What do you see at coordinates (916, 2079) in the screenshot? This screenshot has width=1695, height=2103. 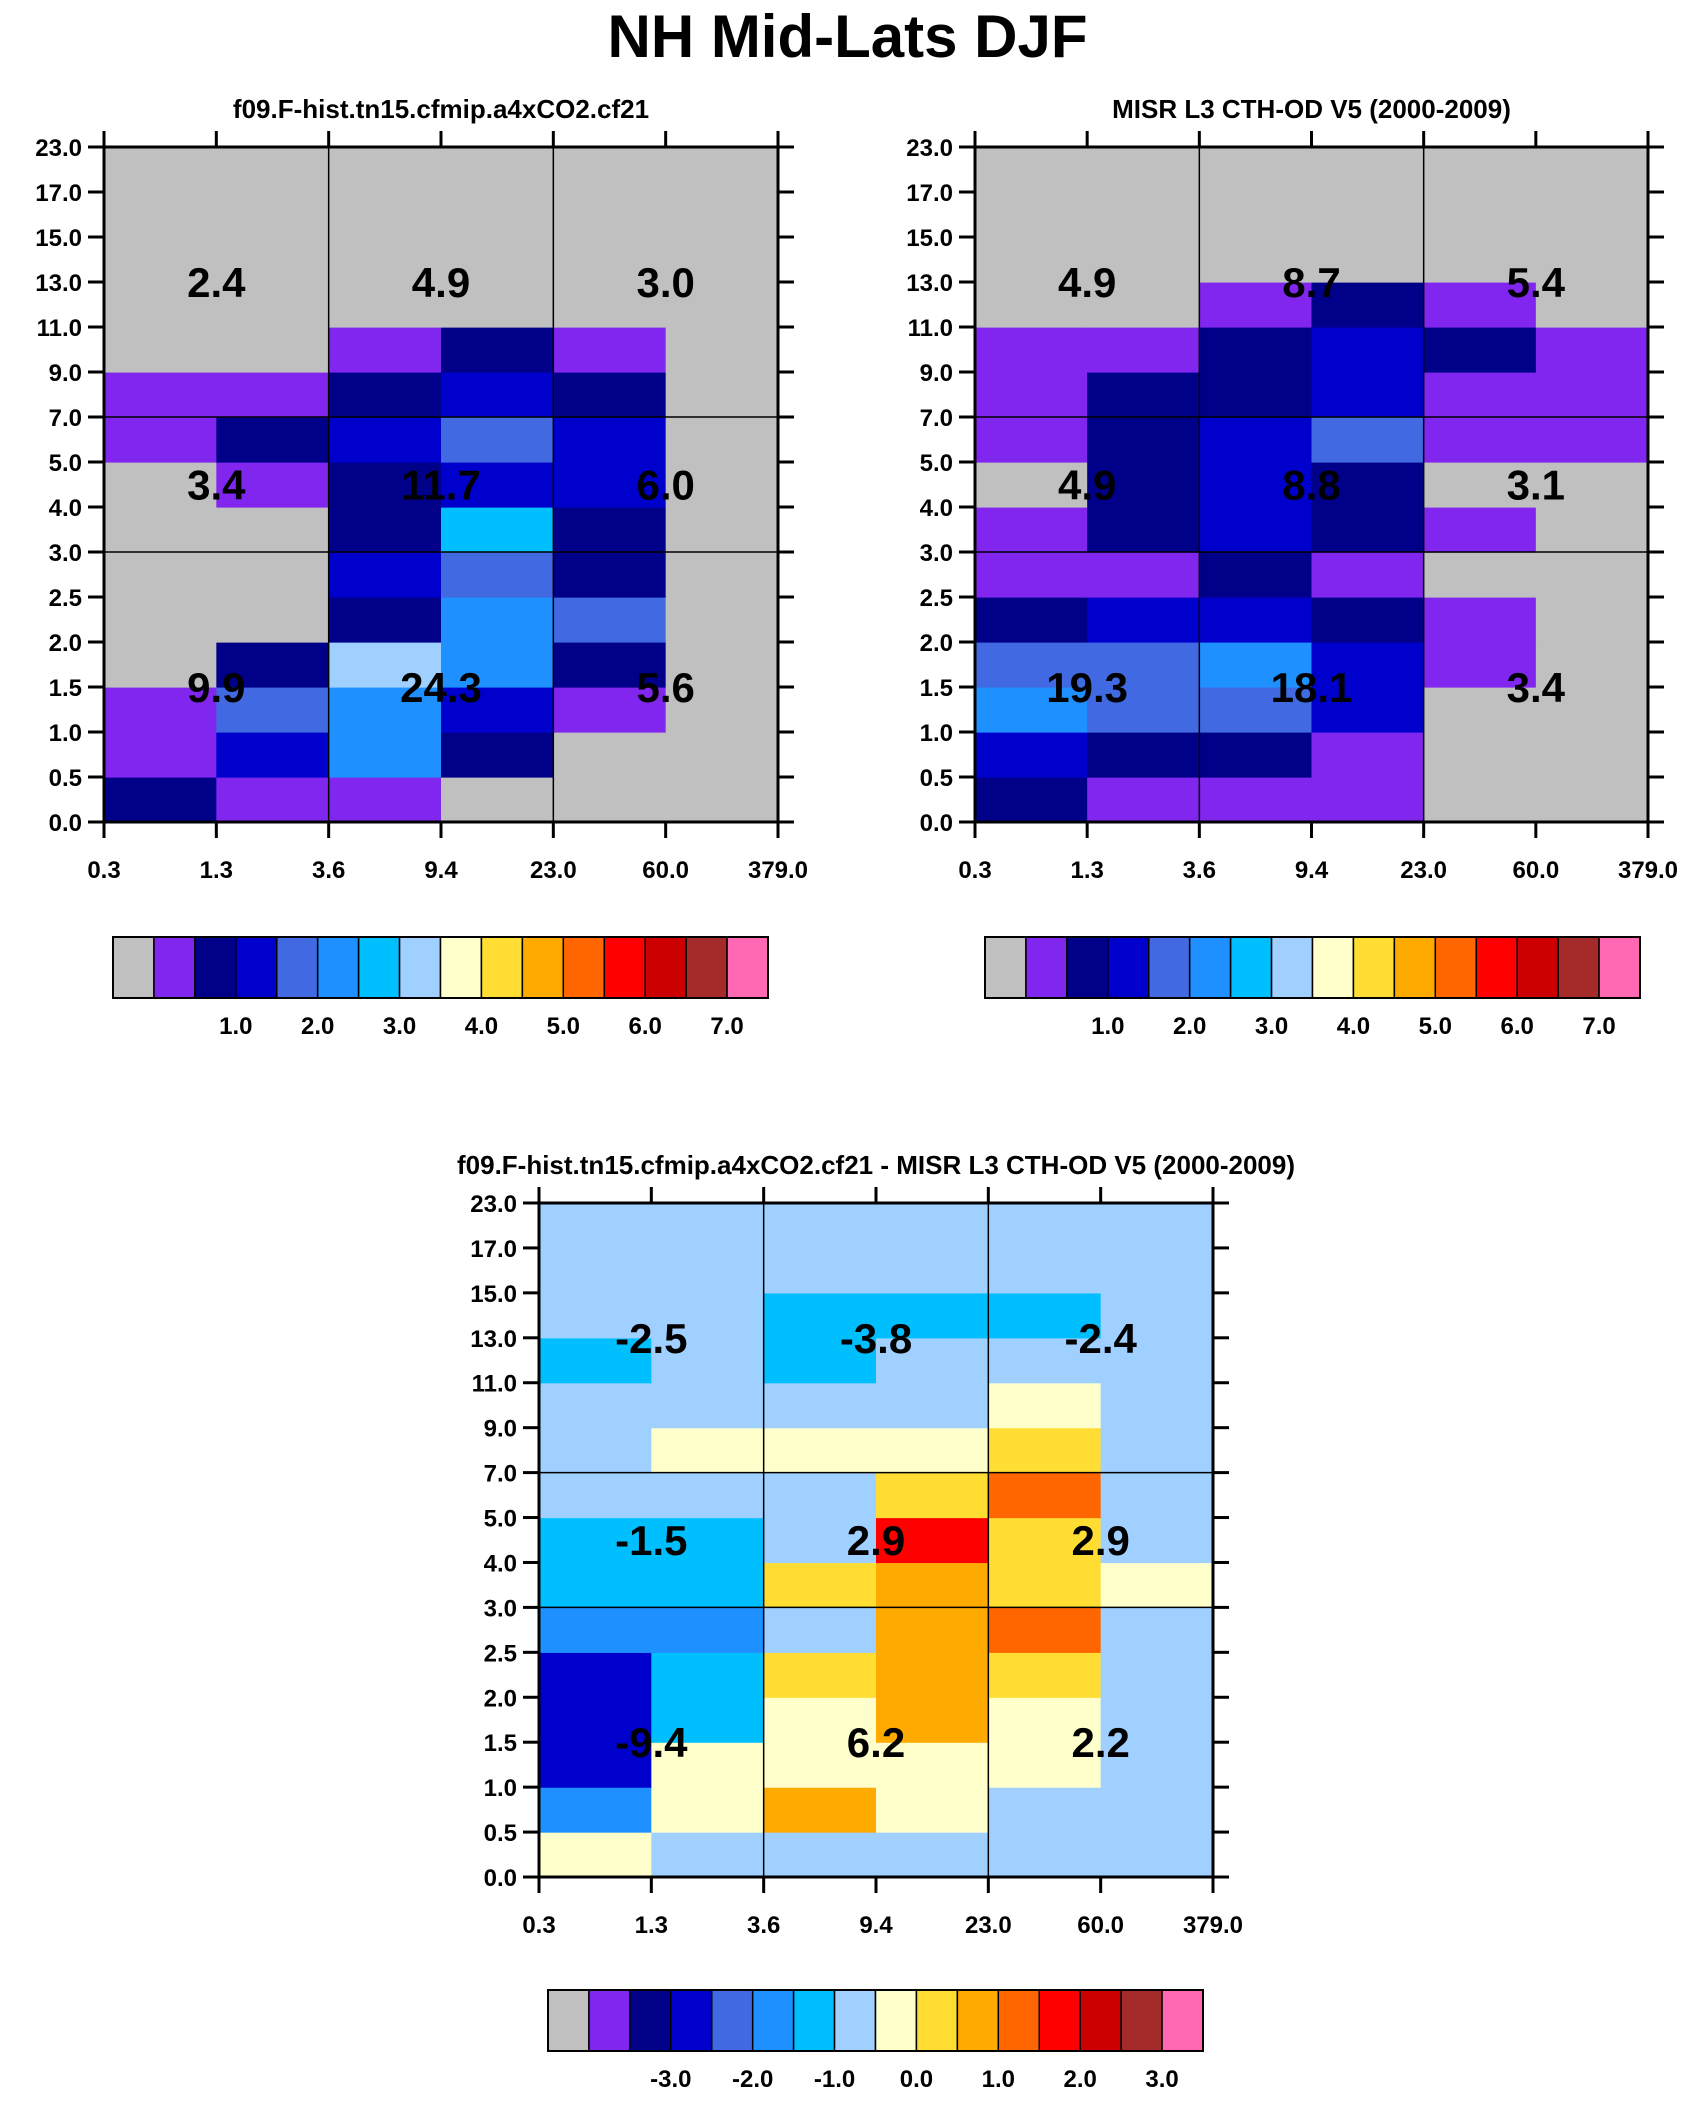 I see `colorbar-label: 0.0` at bounding box center [916, 2079].